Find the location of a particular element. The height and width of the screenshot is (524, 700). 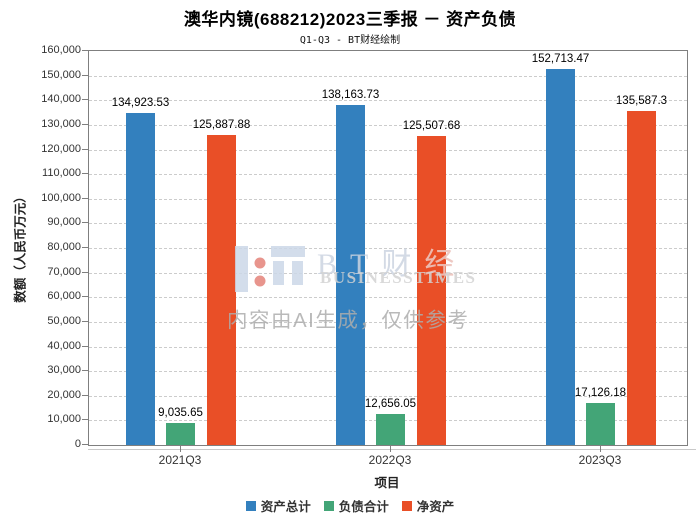

y-tick-label: 110,000 is located at coordinates (61, 173).